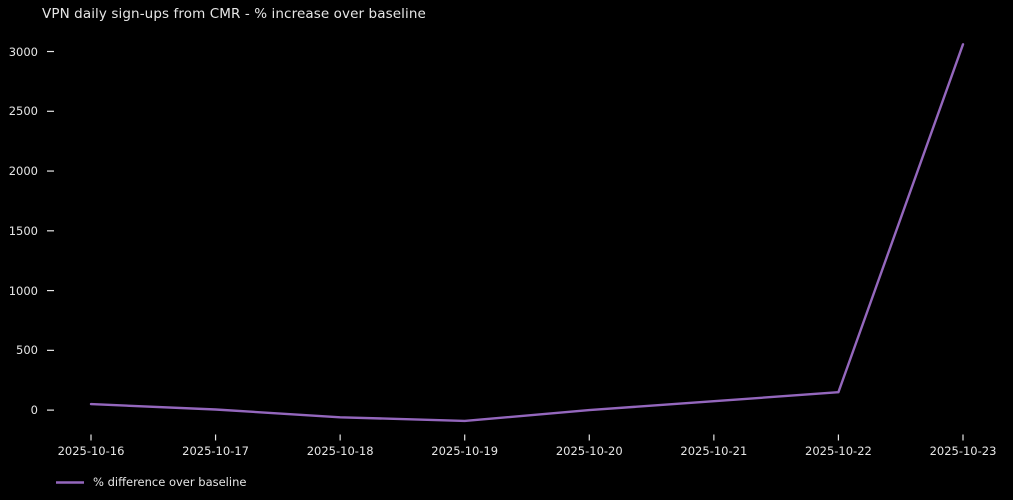 The width and height of the screenshot is (1013, 500). What do you see at coordinates (465, 451) in the screenshot?
I see `x-tick-label: 2025-10-19` at bounding box center [465, 451].